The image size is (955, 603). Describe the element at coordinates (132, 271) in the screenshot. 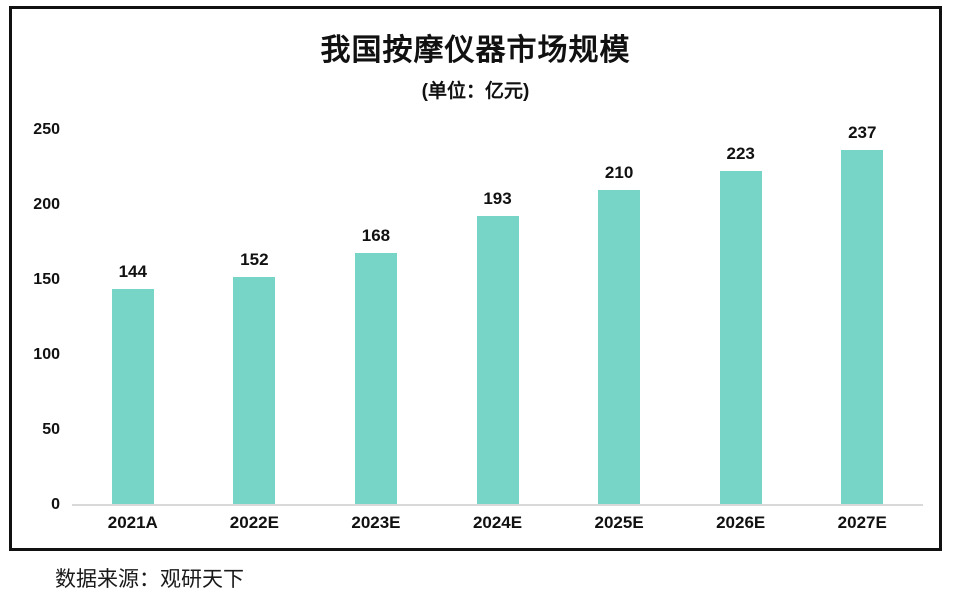

I see `bar-value-label: 144` at that location.